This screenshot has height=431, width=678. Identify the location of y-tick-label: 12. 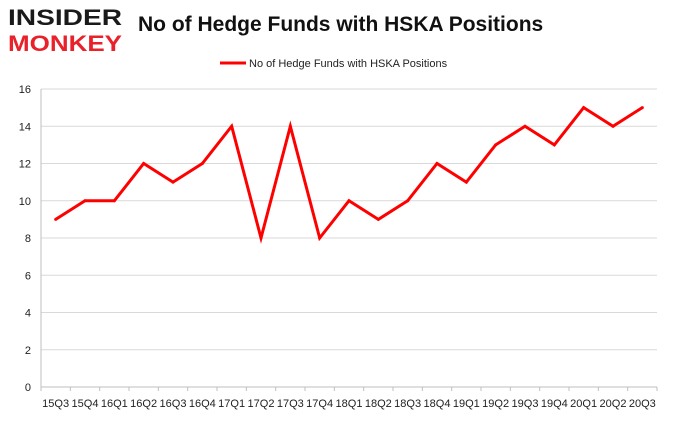
(25, 165).